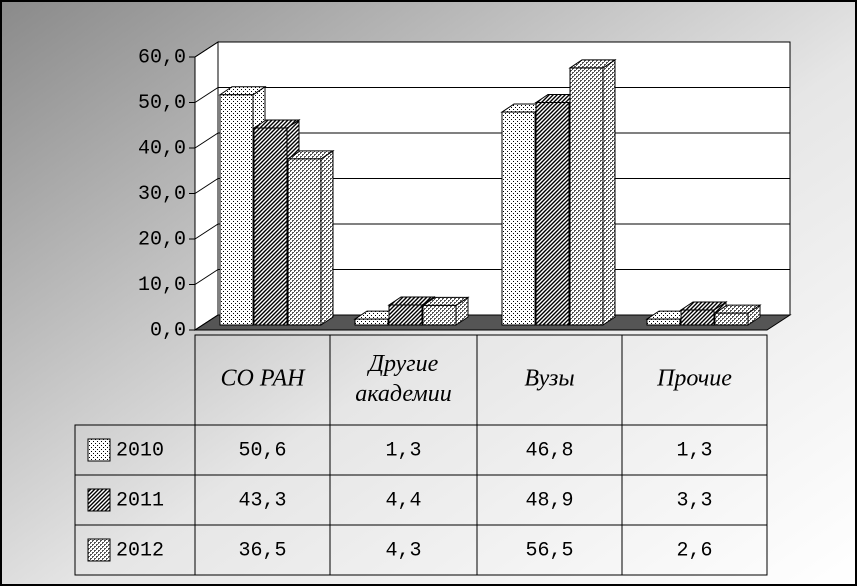 The height and width of the screenshot is (586, 857). I want to click on table-value: 4,4, so click(403, 500).